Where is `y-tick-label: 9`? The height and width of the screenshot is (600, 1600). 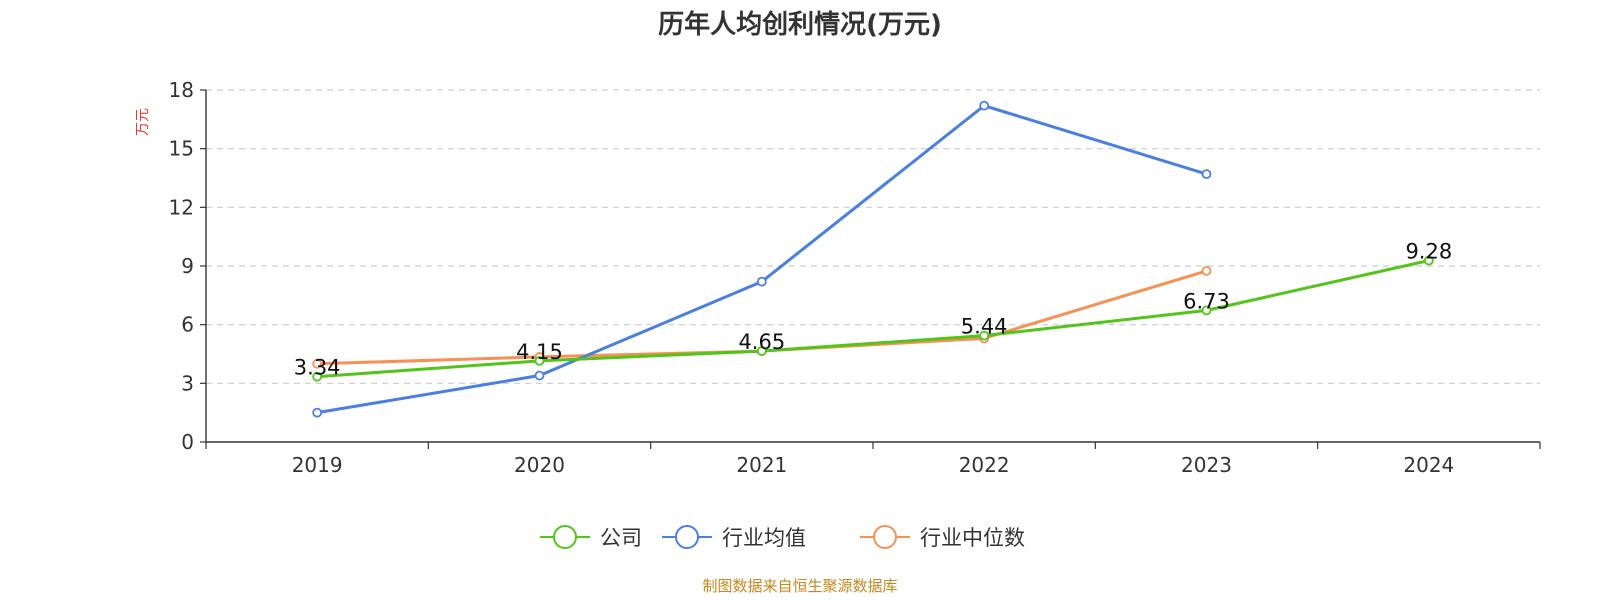
y-tick-label: 9 is located at coordinates (187, 266).